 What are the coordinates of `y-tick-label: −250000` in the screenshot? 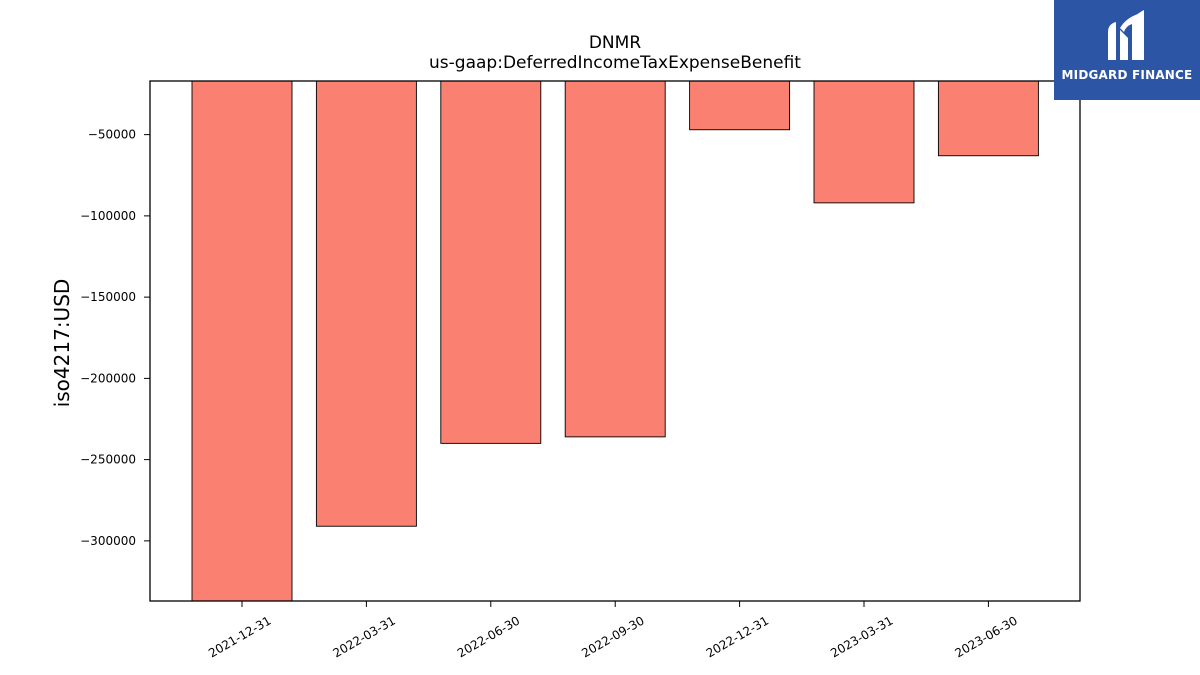 It's located at (108, 460).